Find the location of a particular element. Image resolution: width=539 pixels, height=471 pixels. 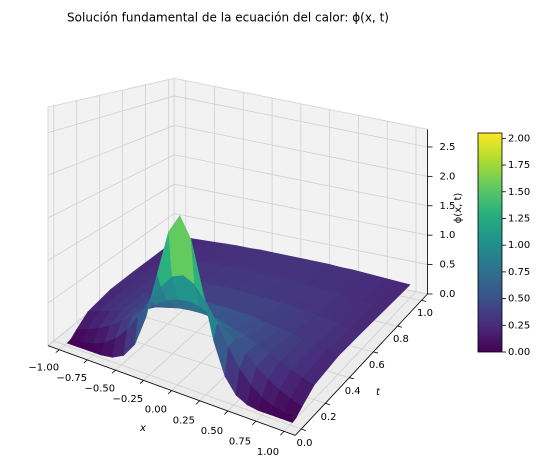

z-tick-label: 0.5 is located at coordinates (448, 265).